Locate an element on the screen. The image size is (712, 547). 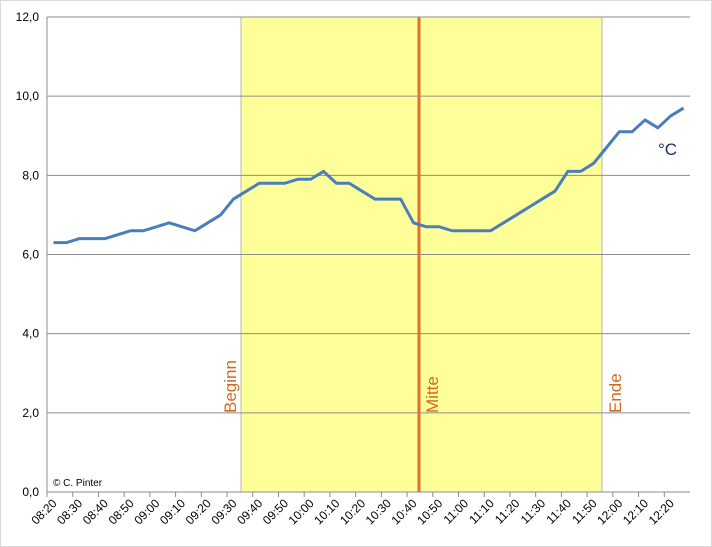
y-tick-label: 4,0 is located at coordinates (30, 334).